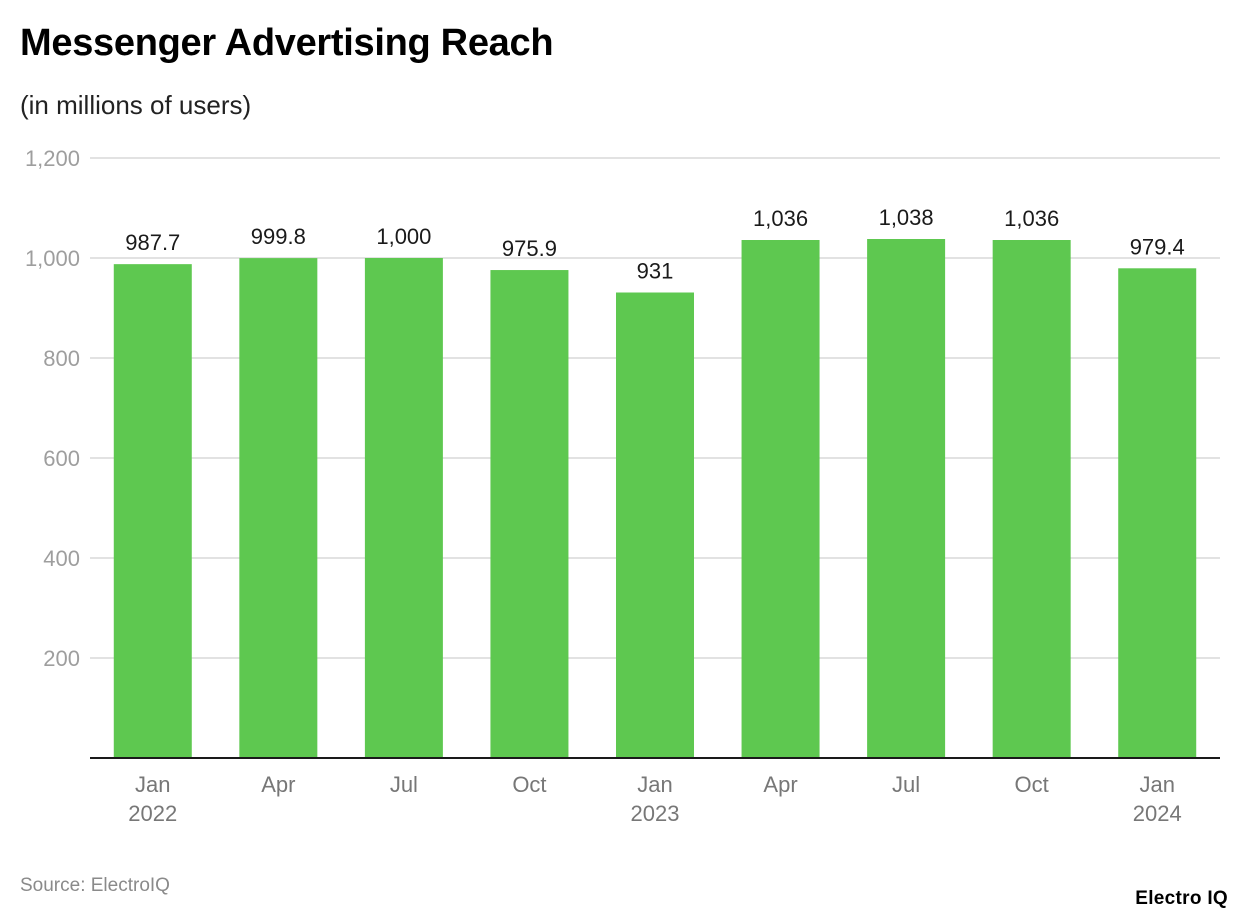  I want to click on x-tick-year-label: 2023, so click(655, 813).